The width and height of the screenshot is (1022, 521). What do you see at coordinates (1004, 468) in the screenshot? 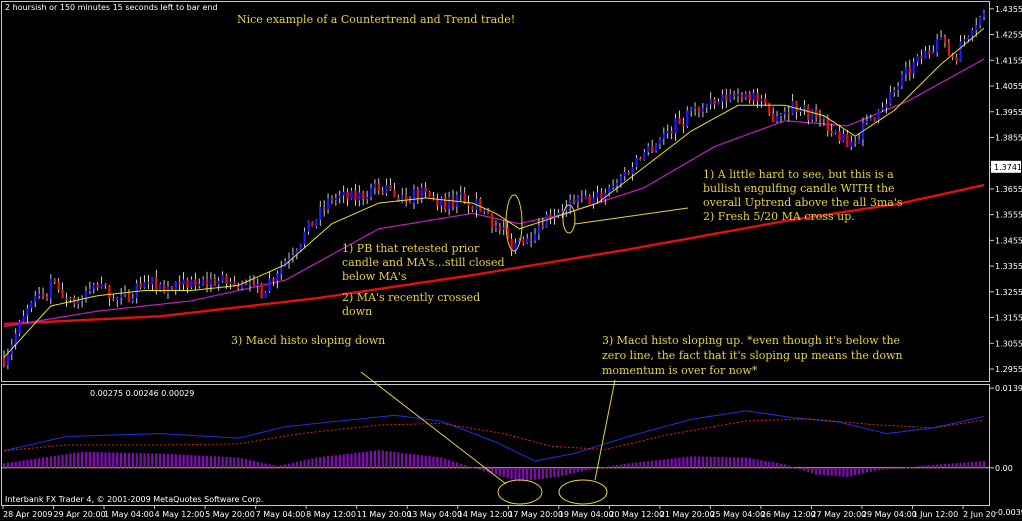
I see `macd-tick-label: 0.00` at bounding box center [1004, 468].